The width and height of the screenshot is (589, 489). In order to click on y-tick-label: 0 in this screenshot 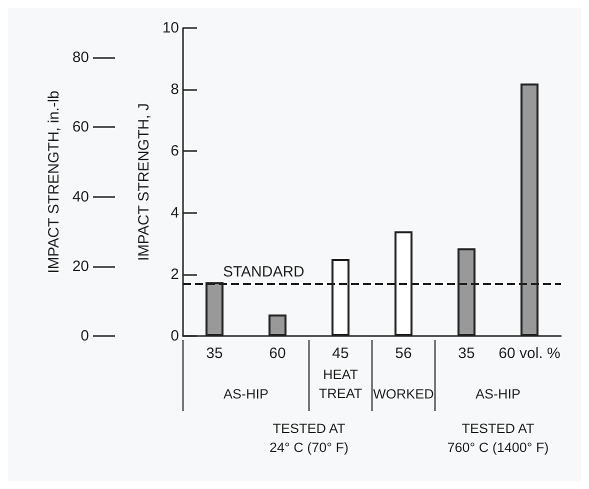, I will do `click(174, 336)`.